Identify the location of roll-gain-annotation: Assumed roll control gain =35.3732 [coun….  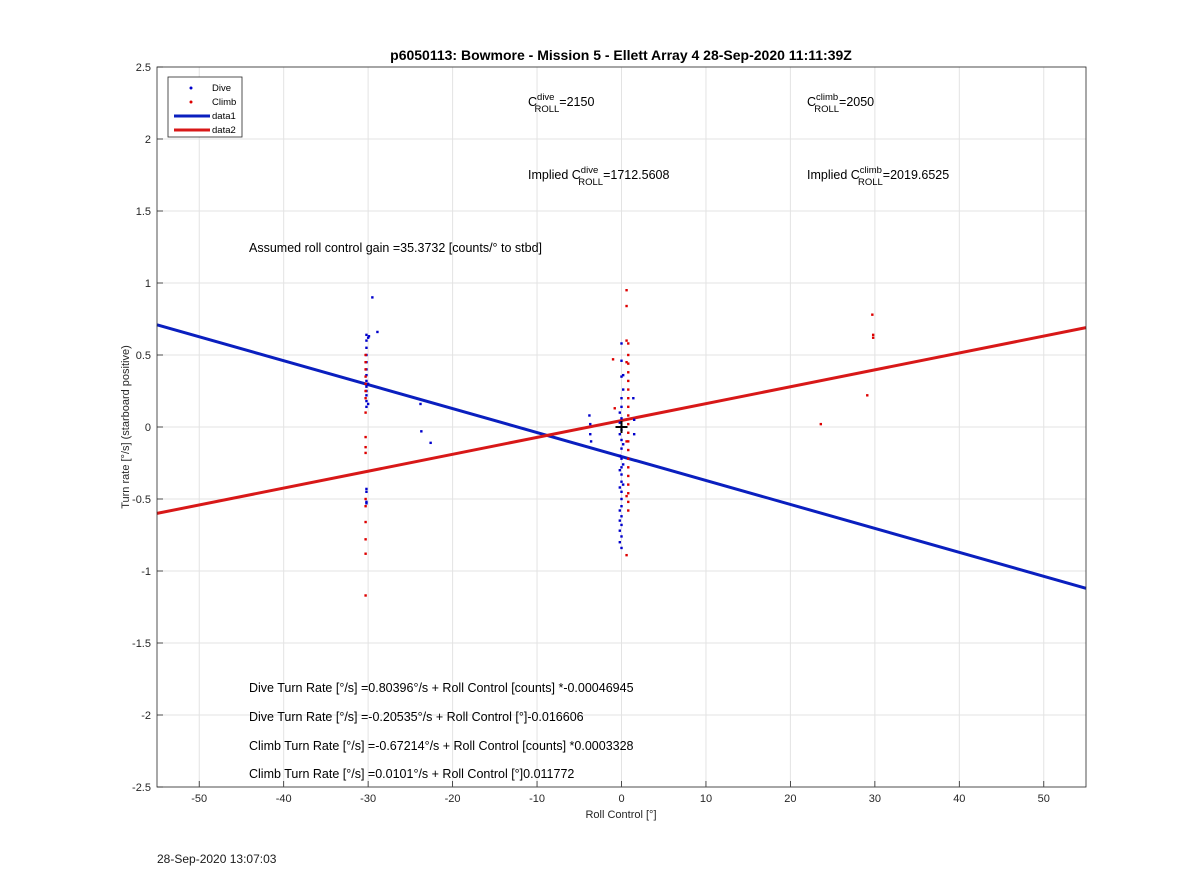
(395, 248).